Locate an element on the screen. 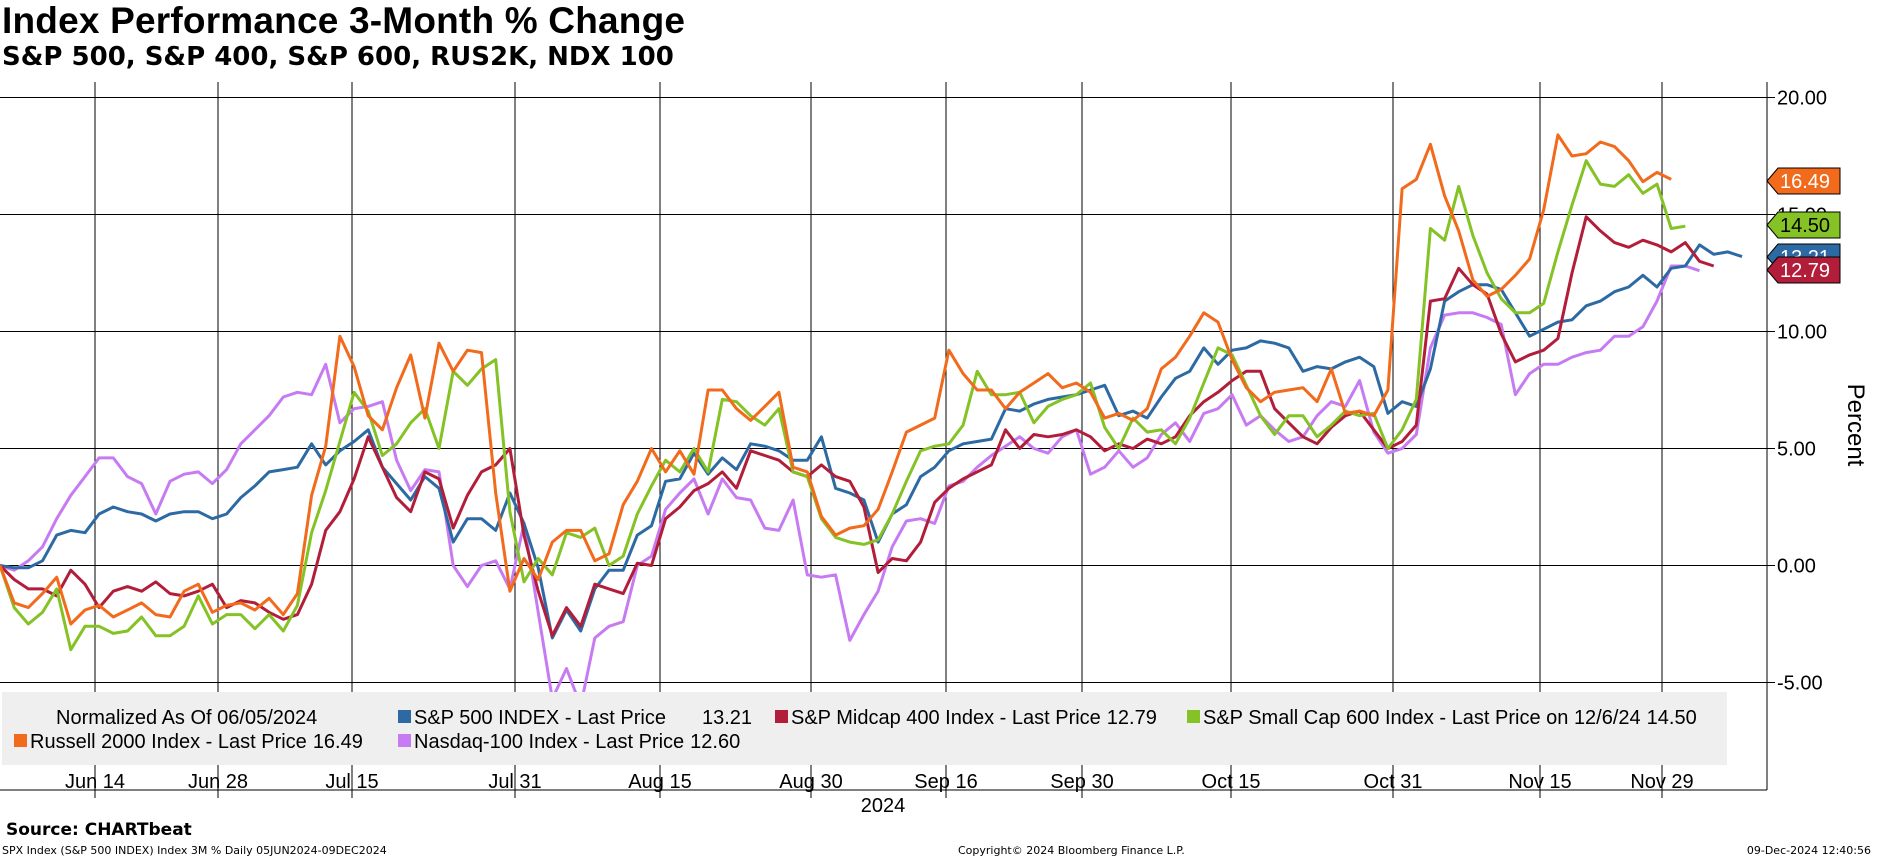  x-tick-label: Sep 30 is located at coordinates (1081, 782).